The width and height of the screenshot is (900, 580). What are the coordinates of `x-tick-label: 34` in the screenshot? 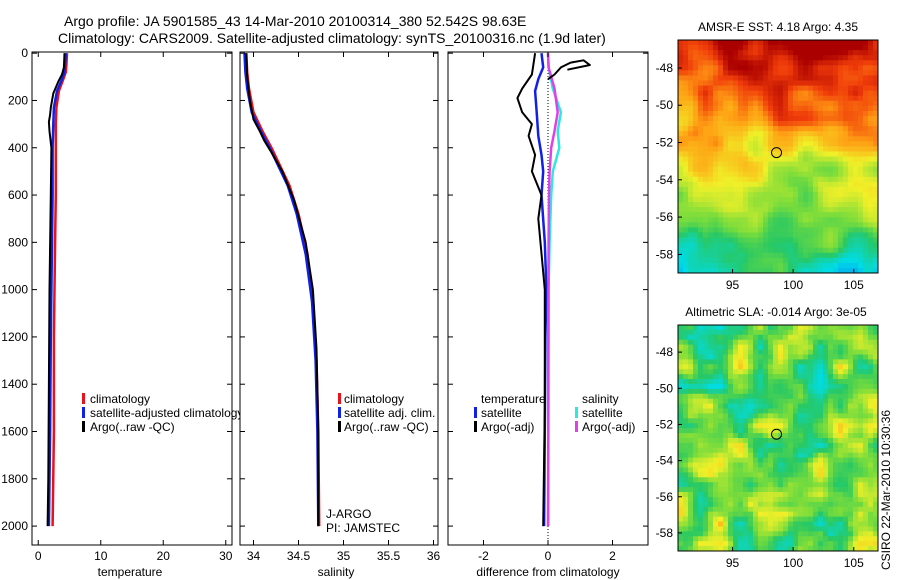 It's located at (254, 556).